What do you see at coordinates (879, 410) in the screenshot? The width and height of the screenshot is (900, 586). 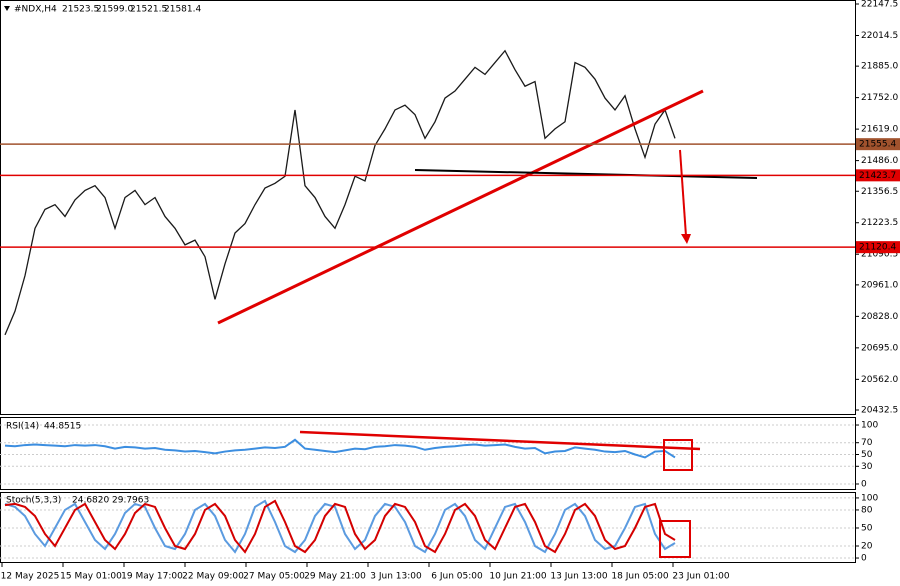 I see `y-tick-label: 20432.5` at bounding box center [879, 410].